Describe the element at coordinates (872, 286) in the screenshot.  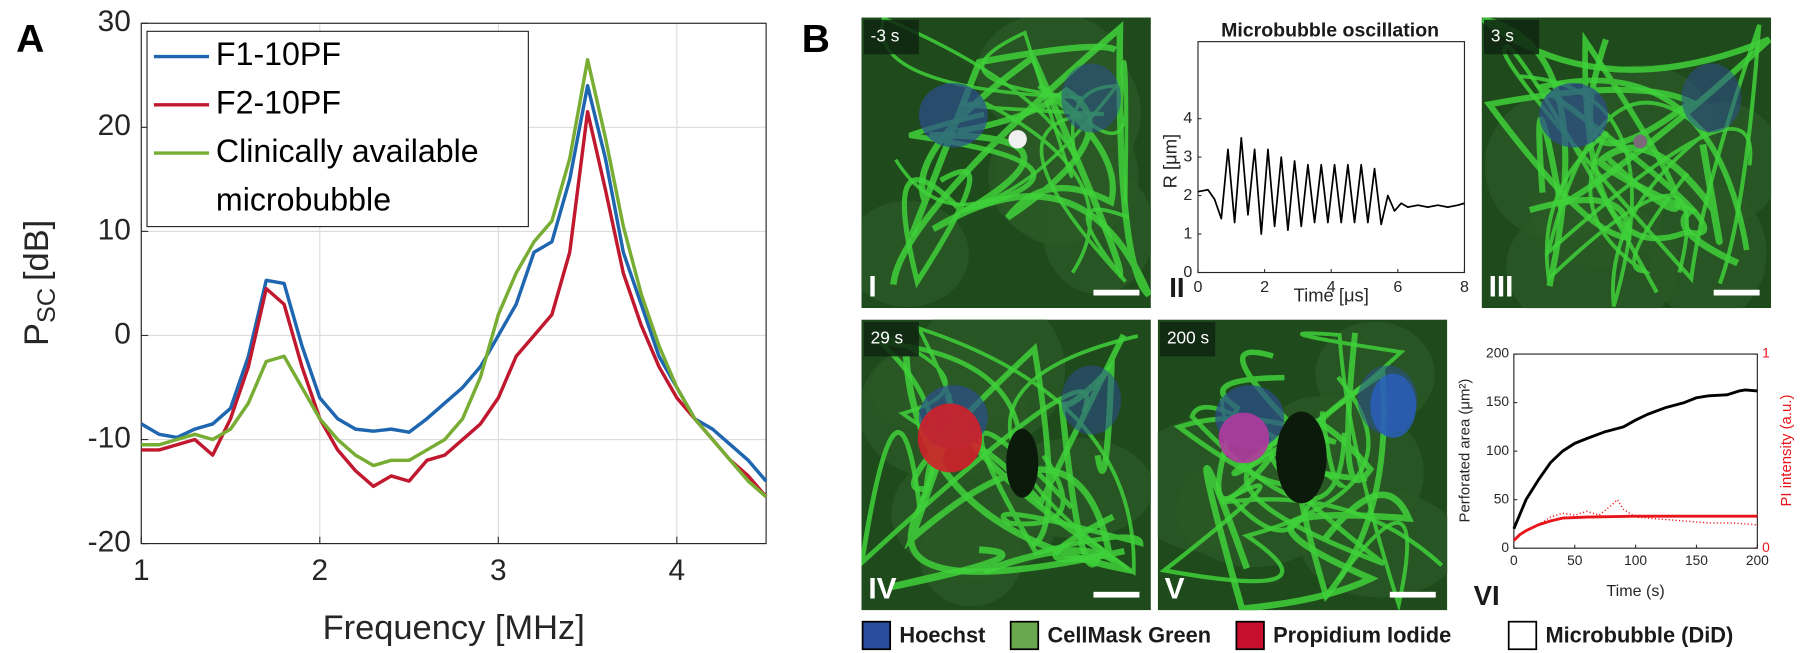
I see `panel-numeral: I` at that location.